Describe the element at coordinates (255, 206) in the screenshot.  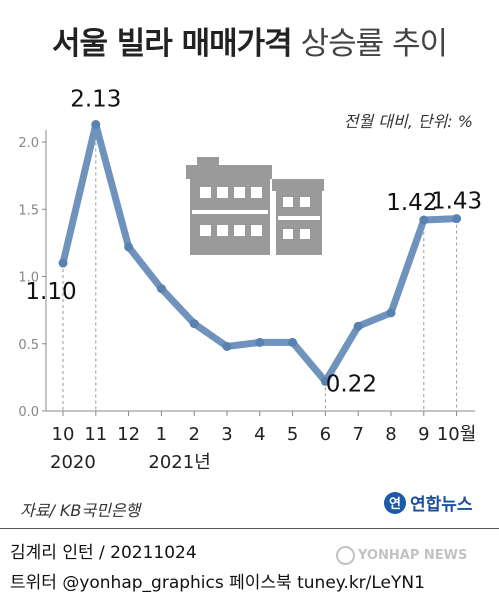
I see `building-icon` at that location.